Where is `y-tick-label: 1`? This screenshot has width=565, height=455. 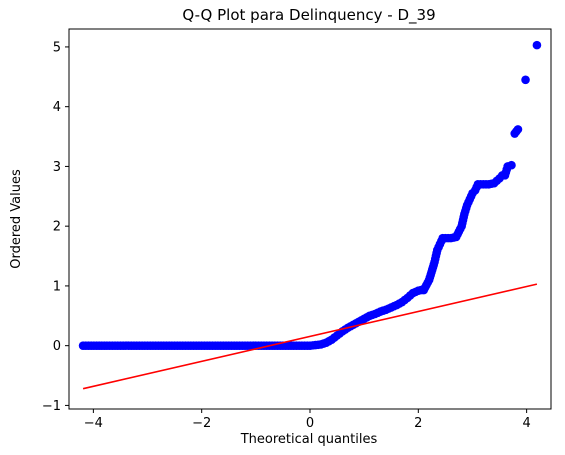 y-tick-label: 1 is located at coordinates (57, 286).